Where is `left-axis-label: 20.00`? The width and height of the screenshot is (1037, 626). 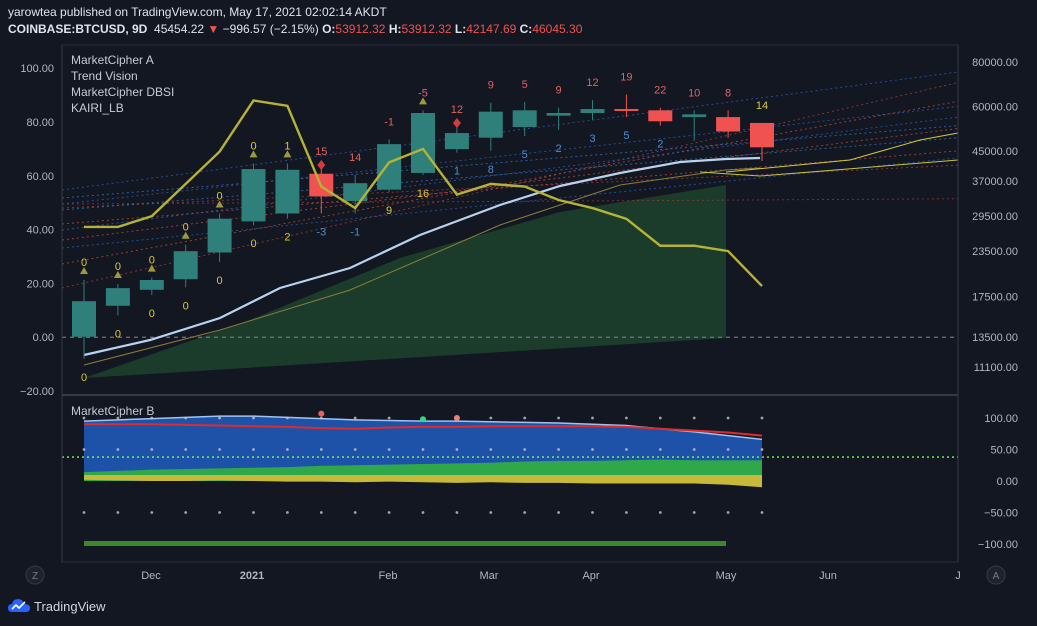 left-axis-label: 20.00 is located at coordinates (40, 284).